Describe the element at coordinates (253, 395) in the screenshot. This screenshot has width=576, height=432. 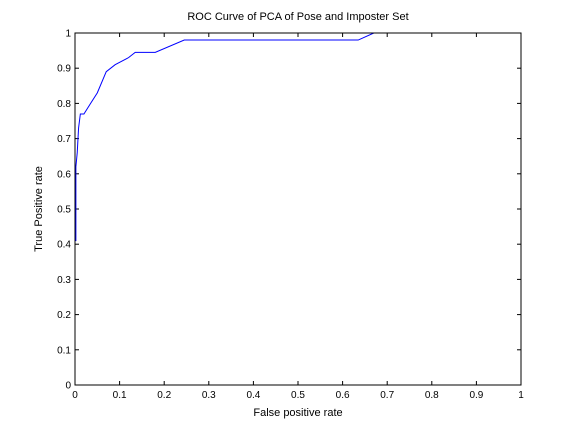
I see `x-tick-label: 0.4` at that location.